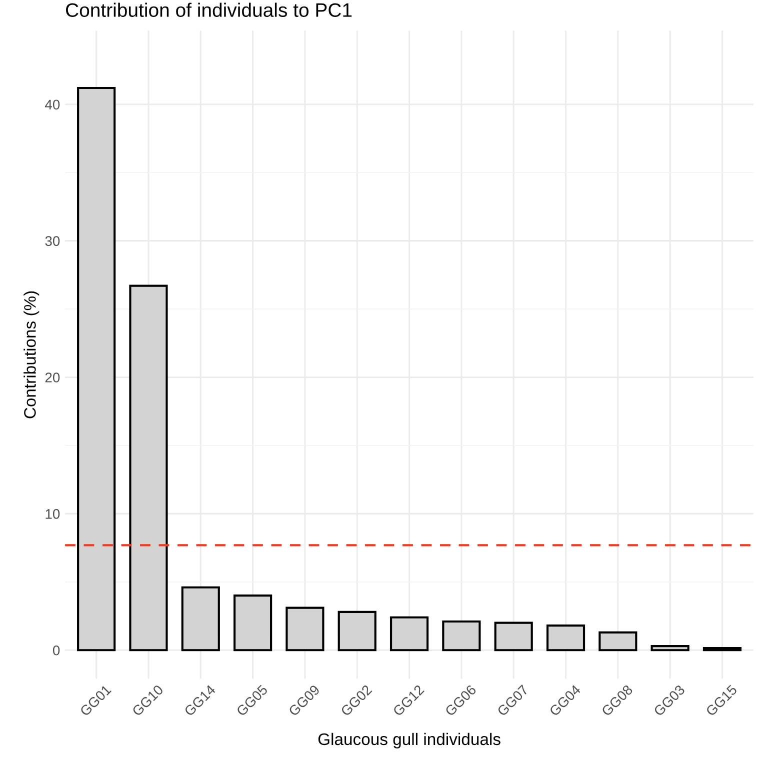 The width and height of the screenshot is (765, 767). I want to click on x-axis-title: Glaucous gull individuals, so click(409, 740).